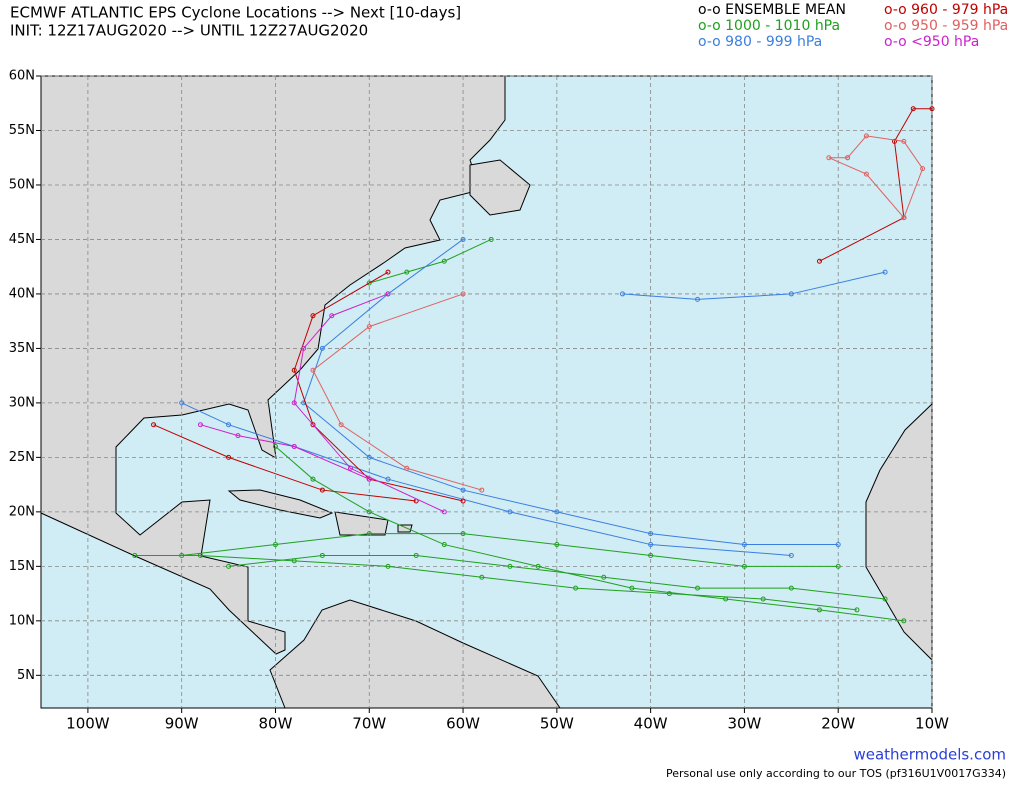 The image size is (1024, 788). I want to click on legend-entry: o-o 950 - 959 hPa, so click(946, 26).